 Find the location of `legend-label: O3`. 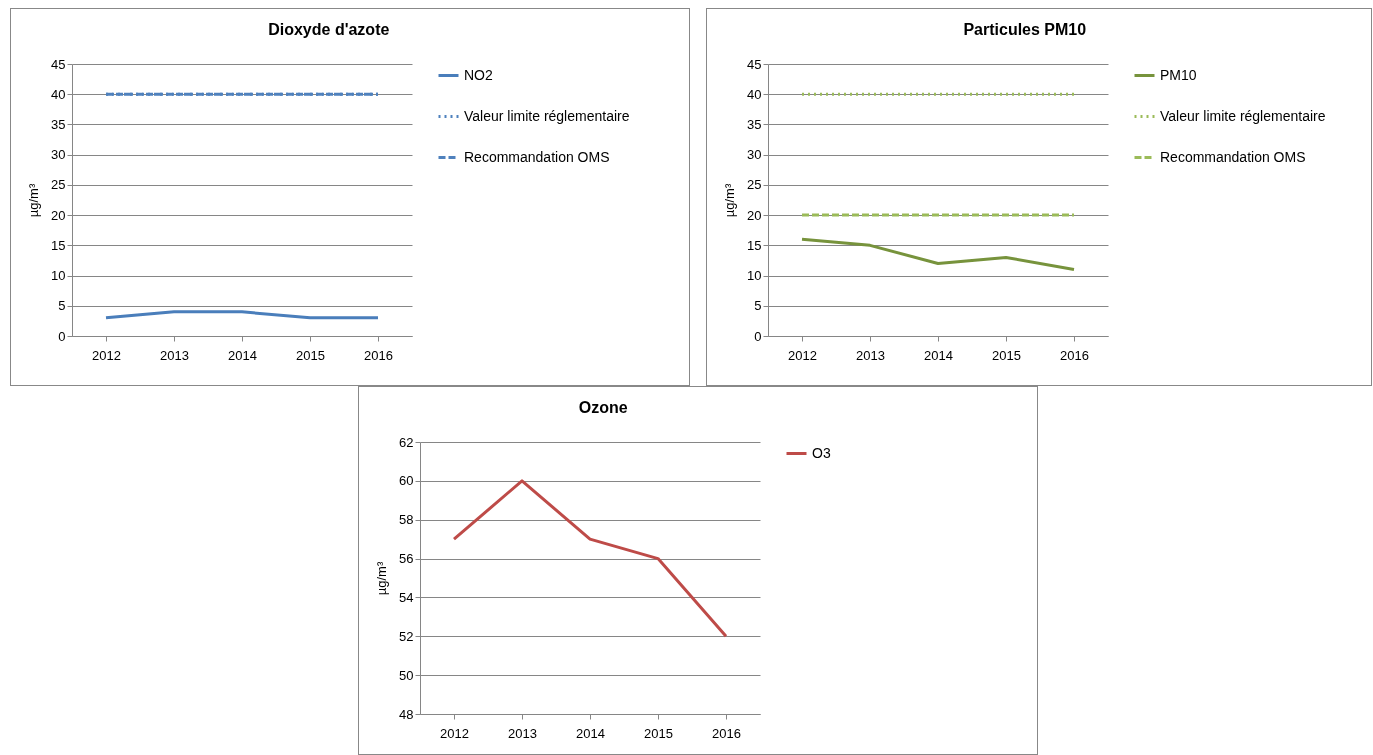

legend-label: O3 is located at coordinates (821, 452).